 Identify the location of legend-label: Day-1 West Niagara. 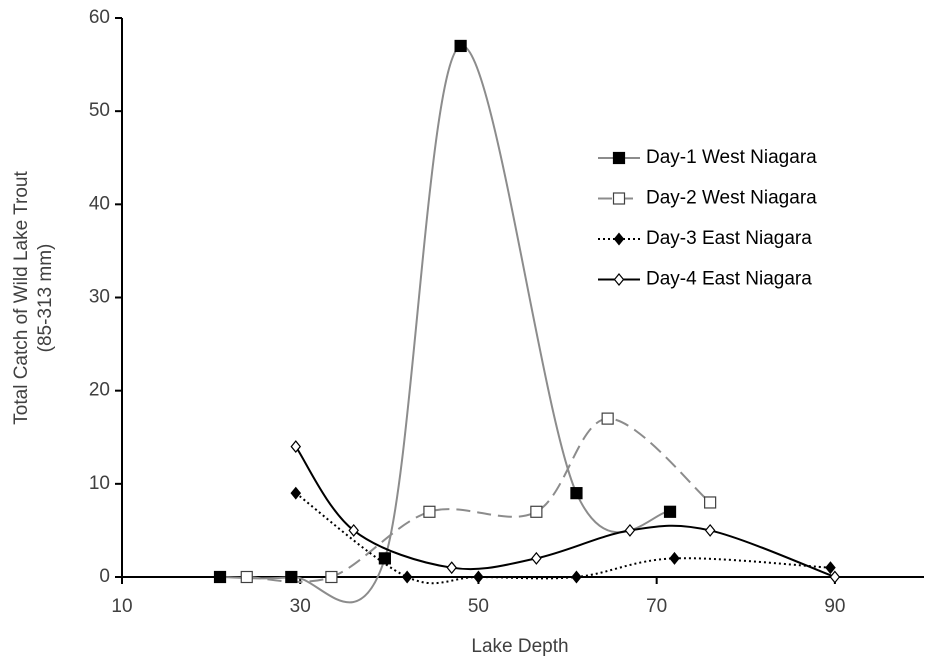
(731, 157).